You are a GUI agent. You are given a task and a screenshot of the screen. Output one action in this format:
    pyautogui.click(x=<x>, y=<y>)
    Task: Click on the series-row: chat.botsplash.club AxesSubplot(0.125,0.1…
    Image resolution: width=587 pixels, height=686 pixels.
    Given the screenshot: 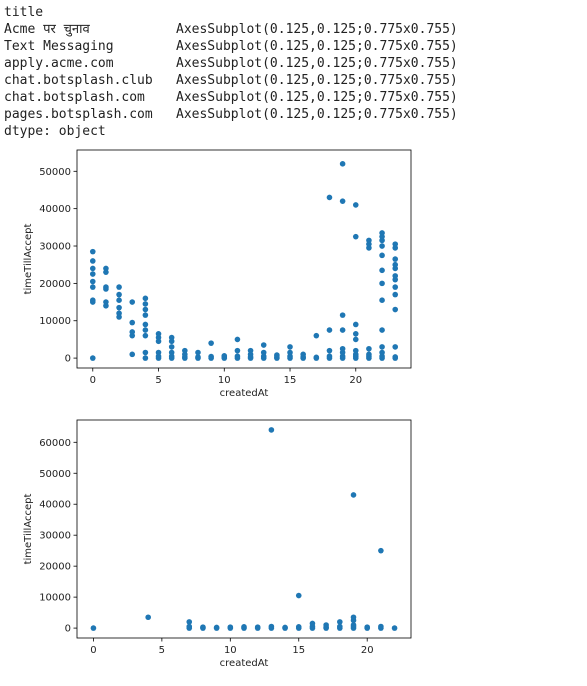 What is the action you would take?
    pyautogui.click(x=231, y=80)
    